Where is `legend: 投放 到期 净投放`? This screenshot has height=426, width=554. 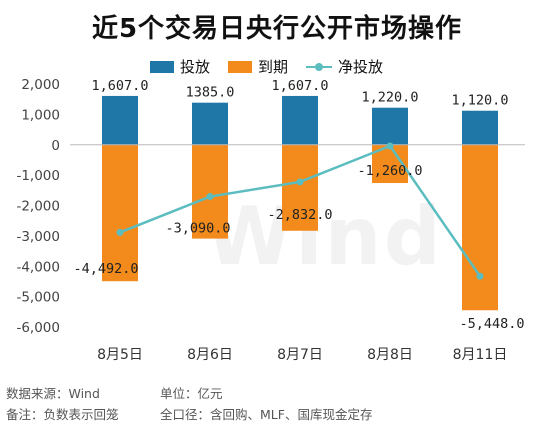
legend: 投放 到期 净投放 is located at coordinates (266, 66).